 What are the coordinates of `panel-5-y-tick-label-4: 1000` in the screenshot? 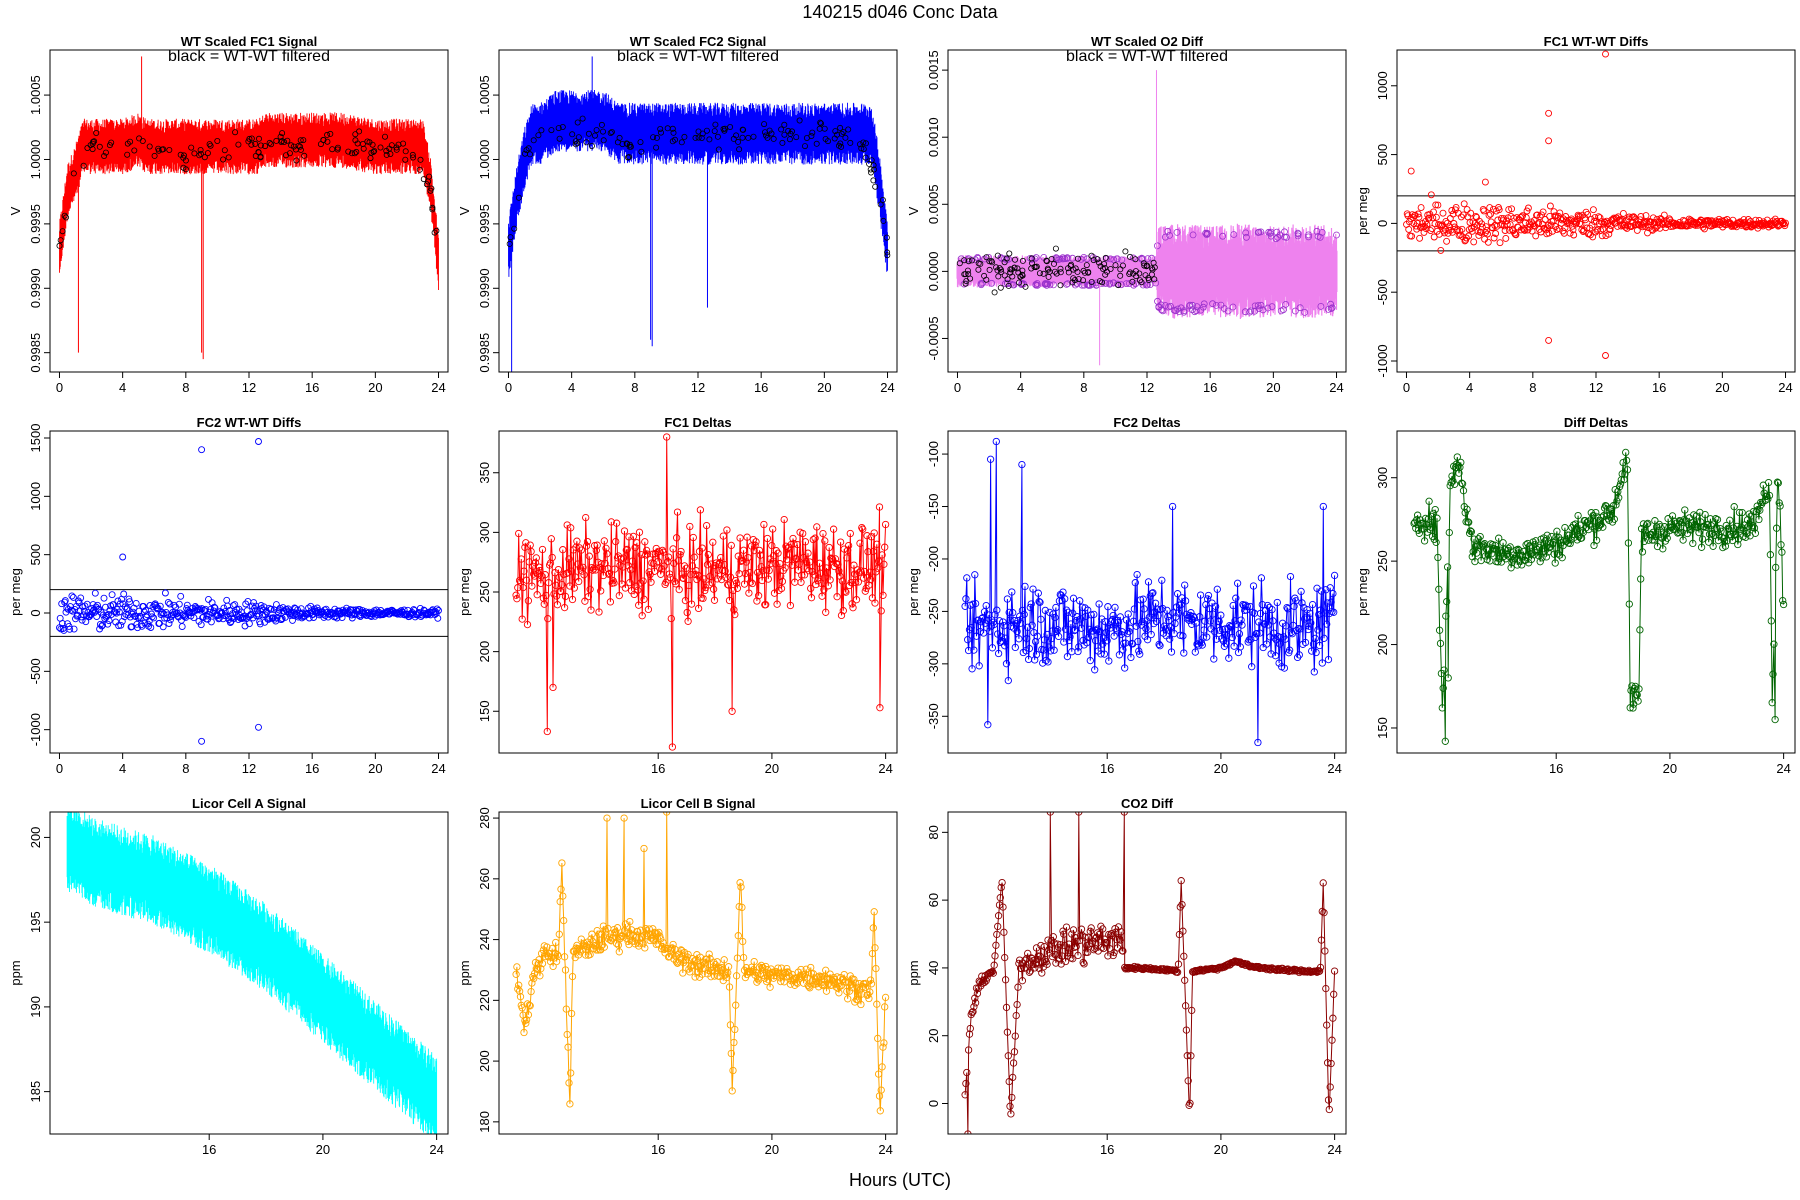 It's located at (35, 496).